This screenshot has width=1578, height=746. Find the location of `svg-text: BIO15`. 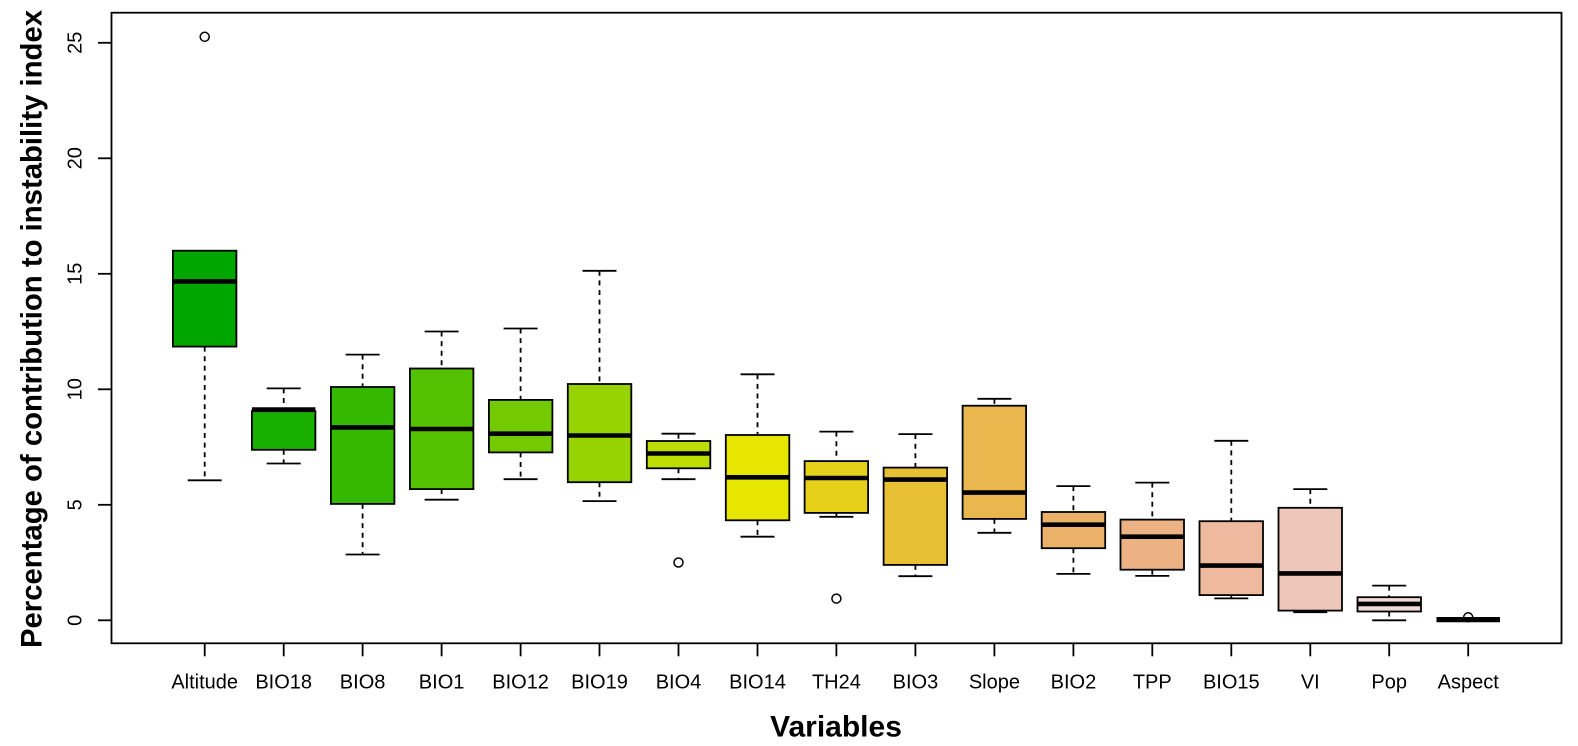

svg-text: BIO15 is located at coordinates (1231, 683).